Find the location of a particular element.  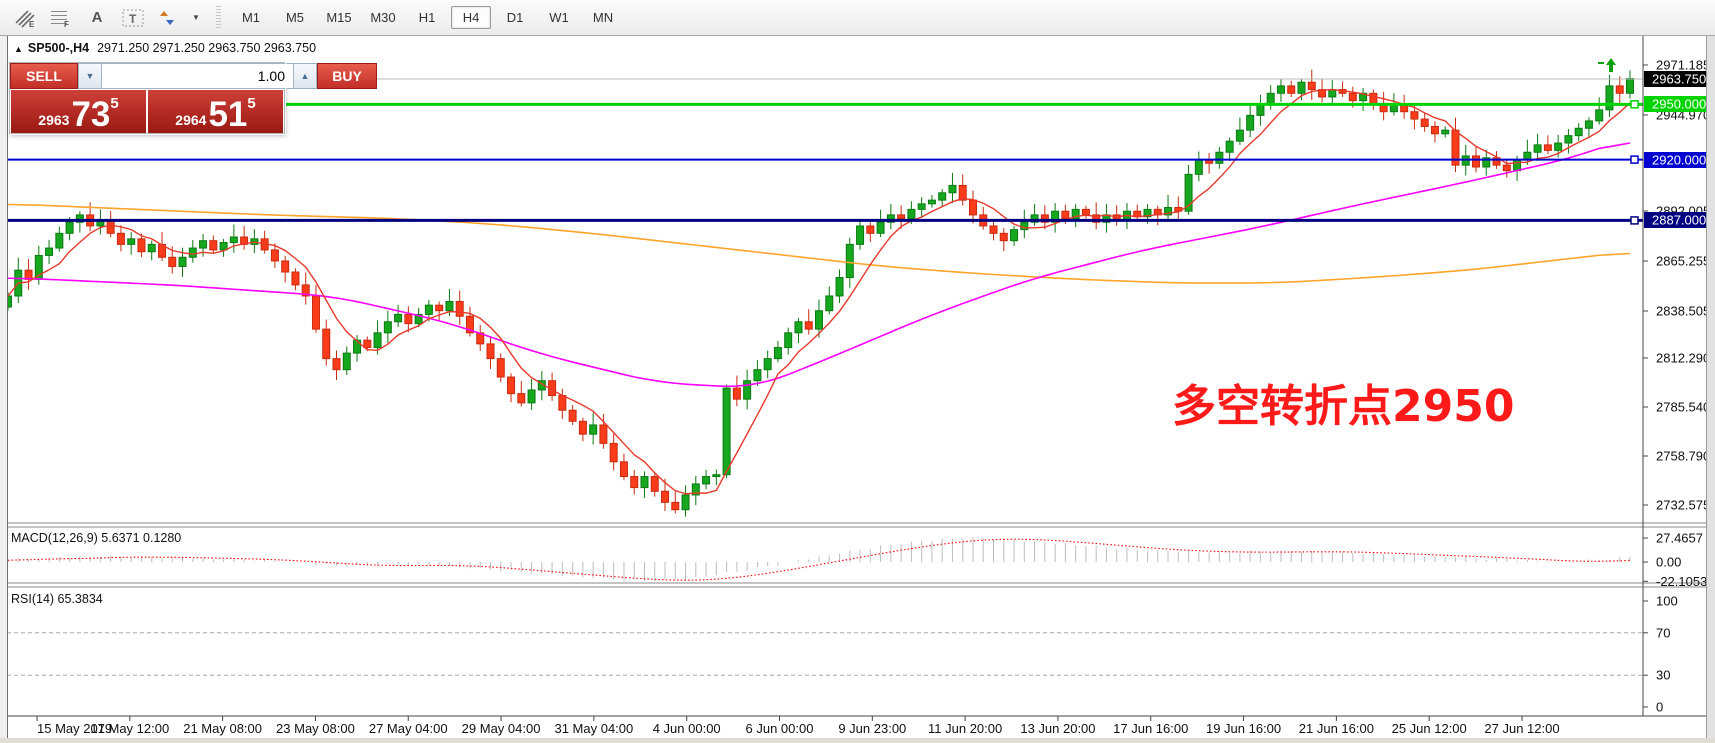

tf-h1-button: H1 is located at coordinates (427, 17).